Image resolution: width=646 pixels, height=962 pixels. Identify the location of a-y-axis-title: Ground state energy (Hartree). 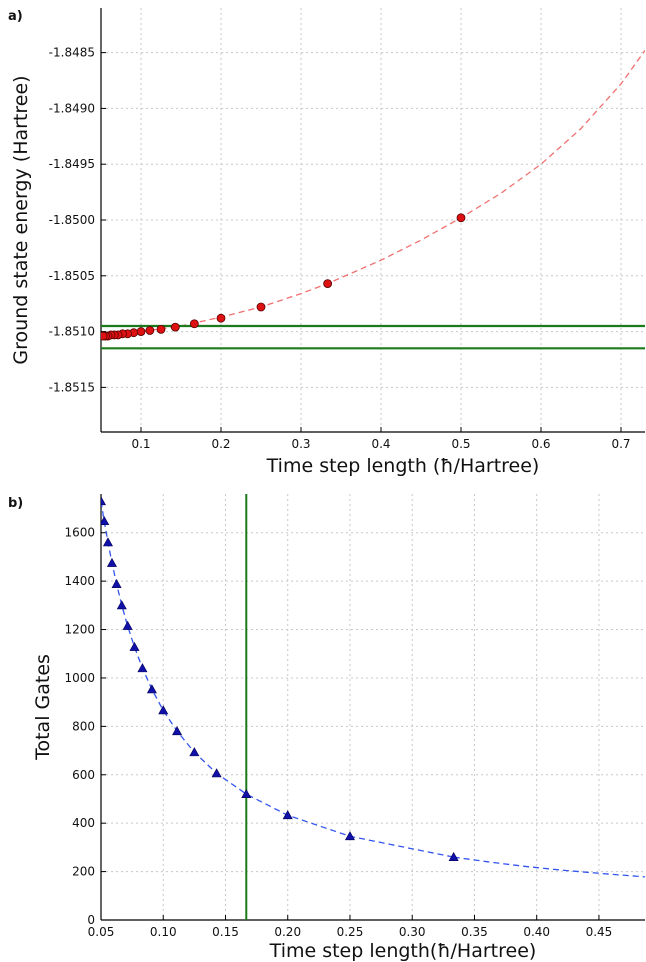
(21, 219).